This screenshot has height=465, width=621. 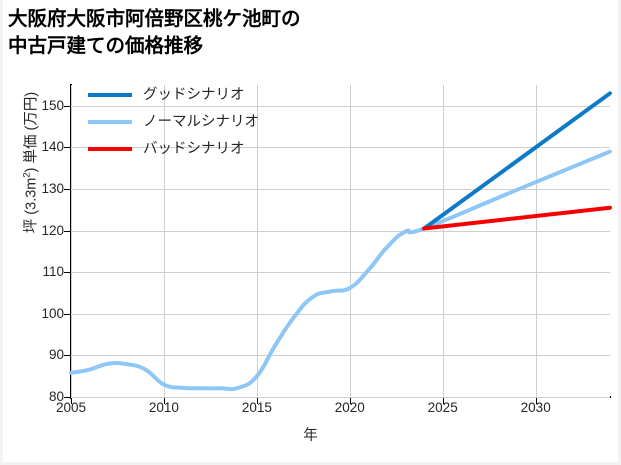 What do you see at coordinates (349, 407) in the screenshot?
I see `x-tick-label: 2020` at bounding box center [349, 407].